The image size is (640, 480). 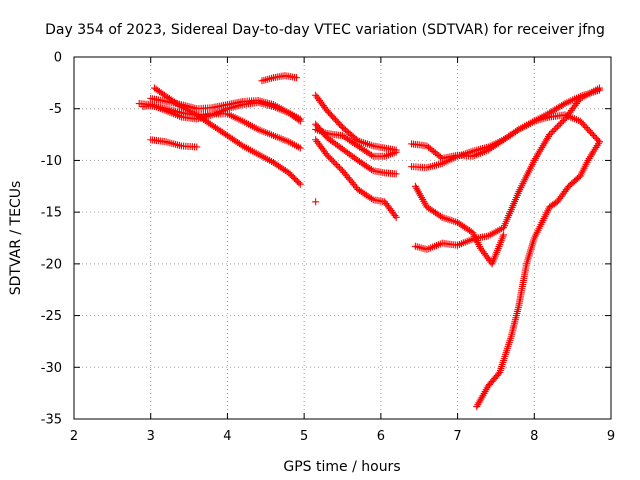 I want to click on x-tick-label: 7, so click(x=457, y=436).